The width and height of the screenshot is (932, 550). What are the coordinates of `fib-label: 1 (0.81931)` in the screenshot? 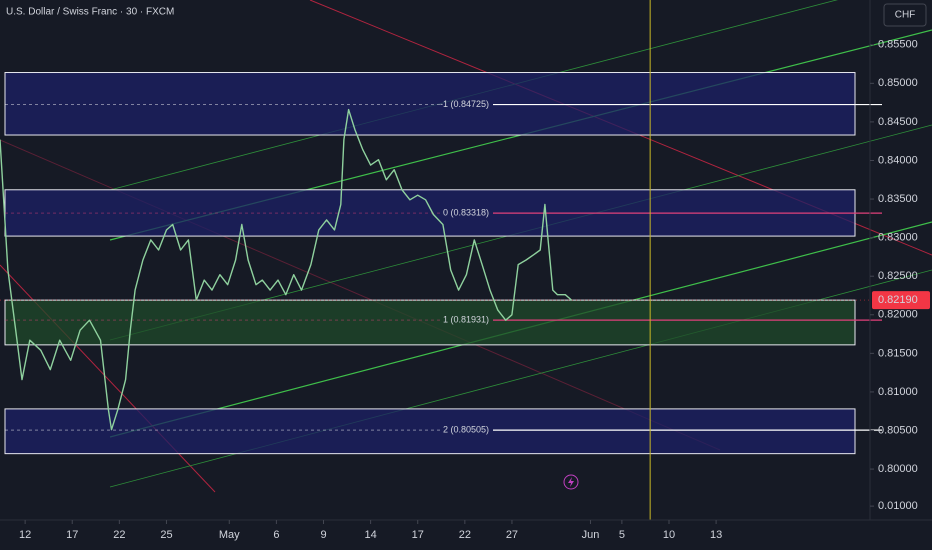 It's located at (466, 319).